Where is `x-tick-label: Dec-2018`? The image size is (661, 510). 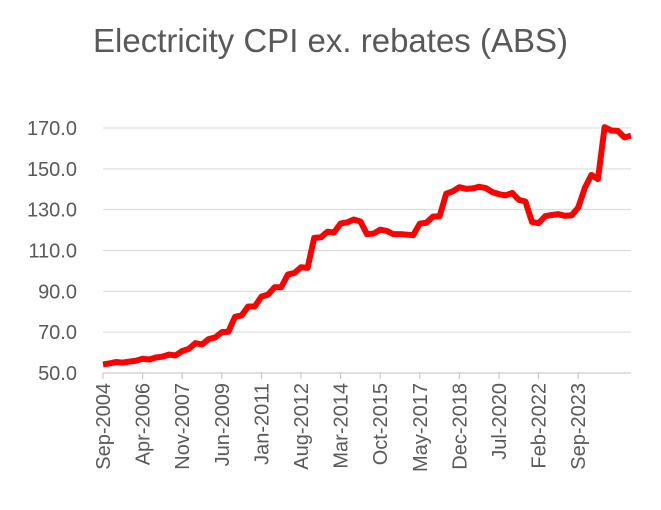 x-tick-label: Dec-2018 is located at coordinates (460, 426).